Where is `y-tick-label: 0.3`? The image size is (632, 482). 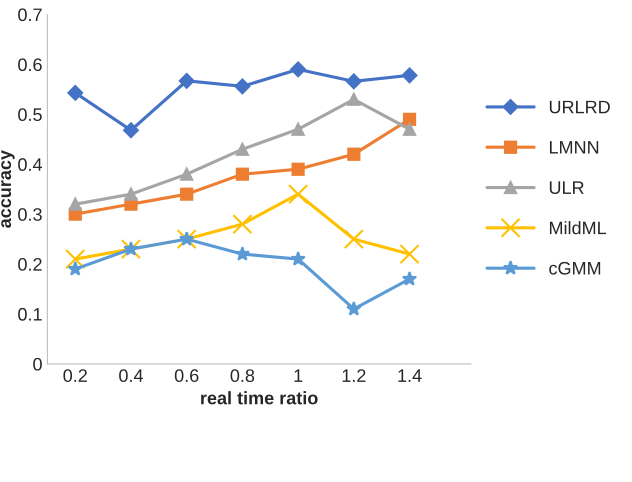 y-tick-label: 0.3 is located at coordinates (30, 214).